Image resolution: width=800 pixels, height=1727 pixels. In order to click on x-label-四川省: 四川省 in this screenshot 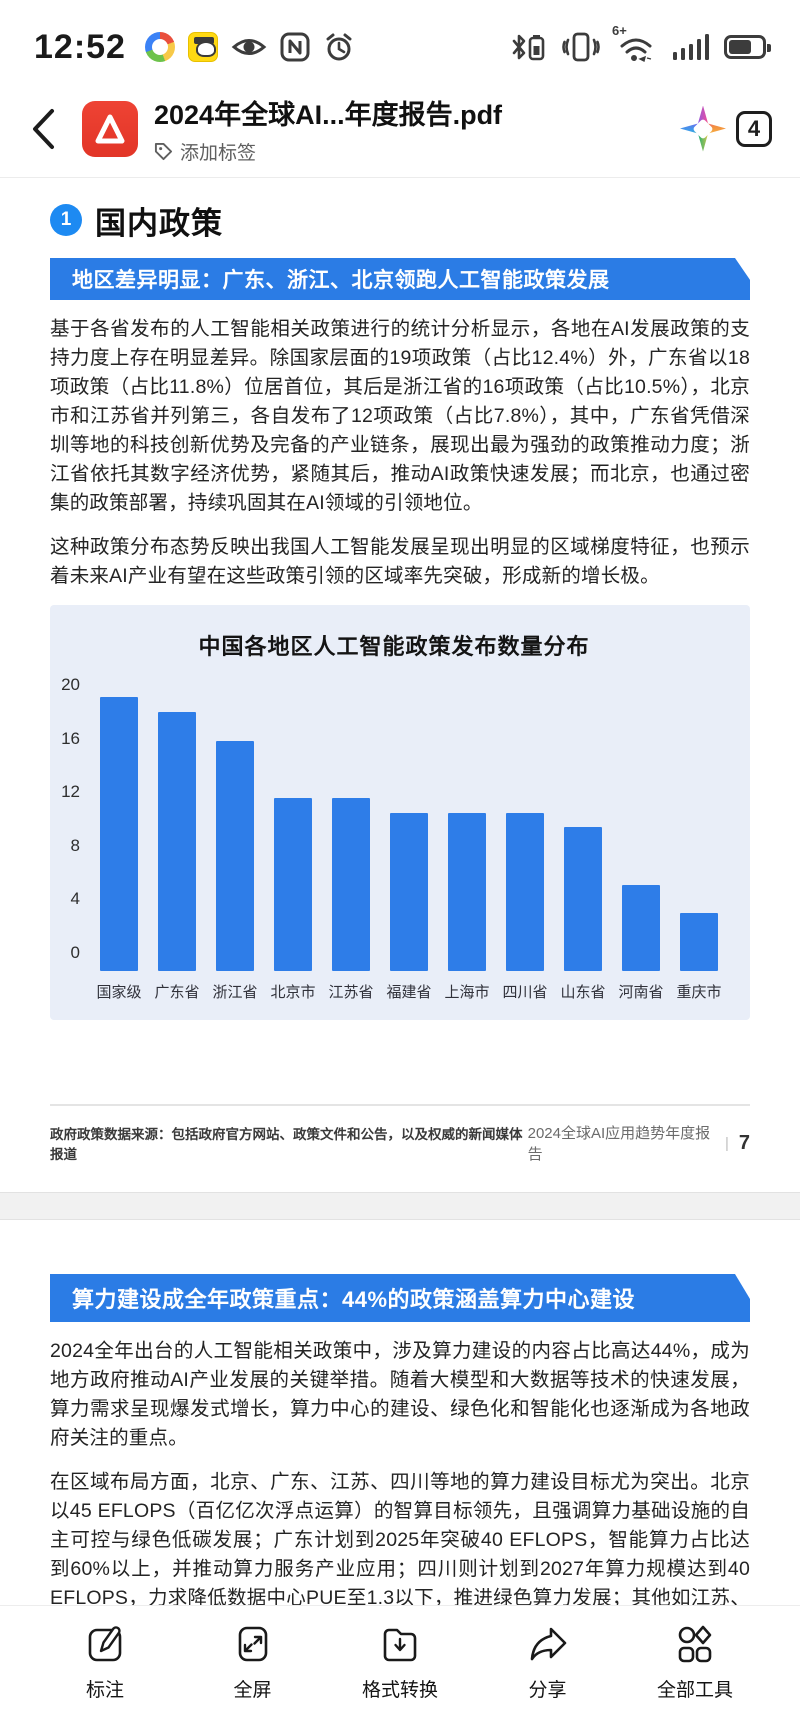, I will do `click(525, 992)`.